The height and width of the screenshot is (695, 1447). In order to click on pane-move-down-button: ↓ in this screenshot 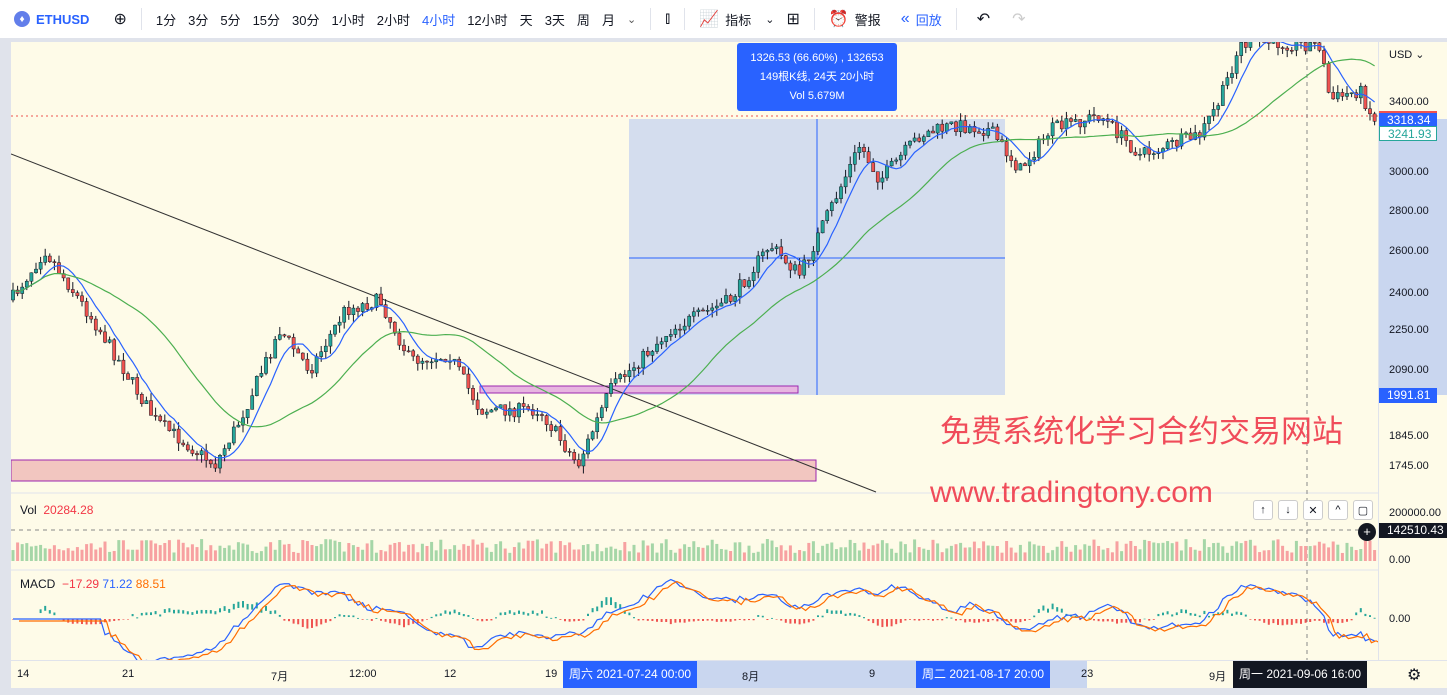, I will do `click(1288, 510)`.